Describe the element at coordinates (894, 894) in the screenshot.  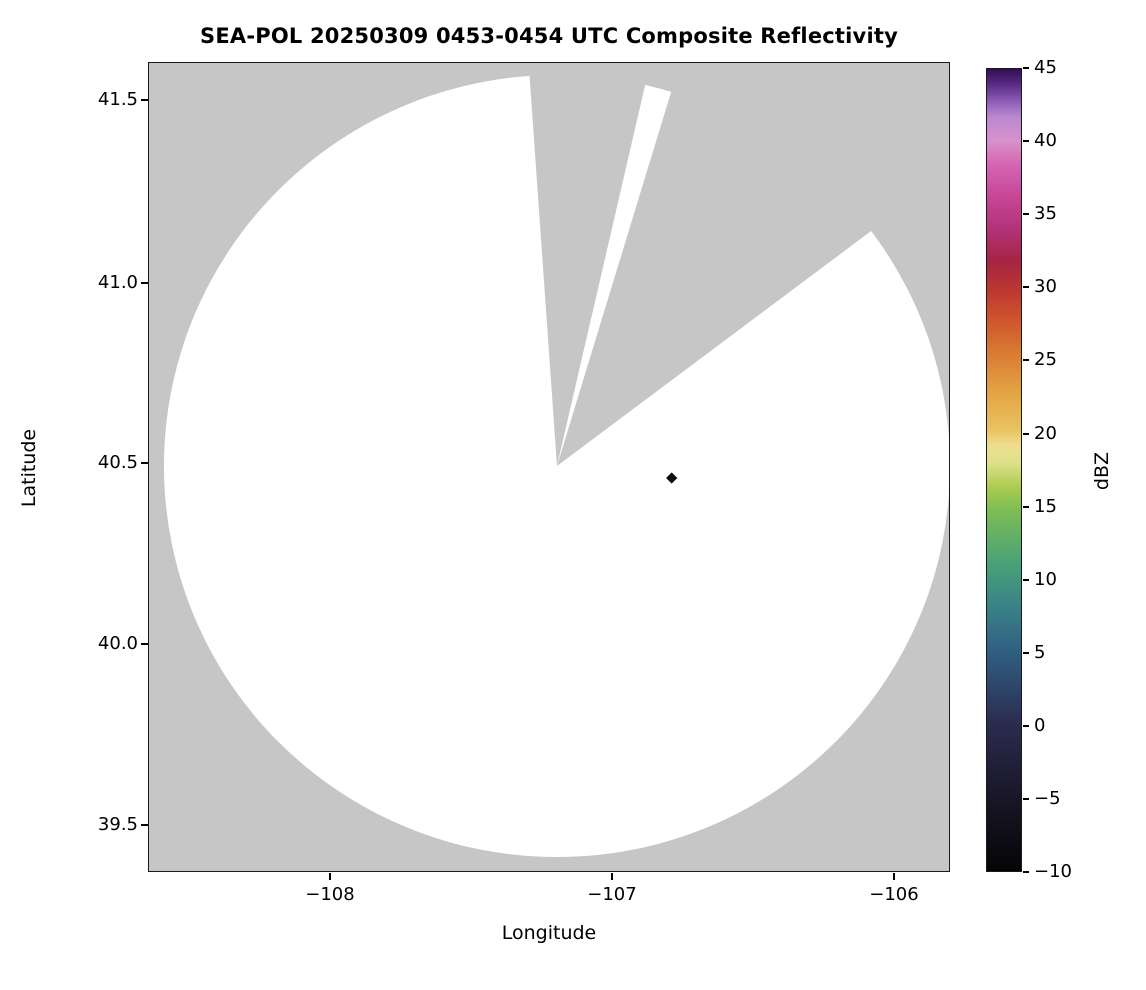
I see `x-tick-label: −106` at that location.